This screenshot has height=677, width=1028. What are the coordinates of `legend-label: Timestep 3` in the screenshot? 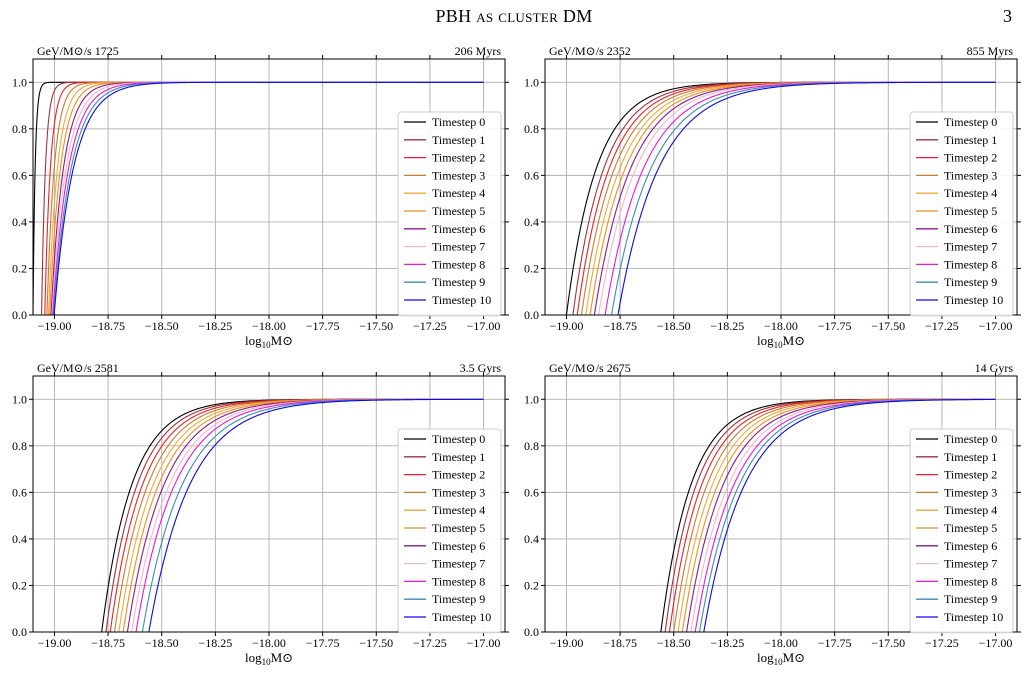 It's located at (458, 492).